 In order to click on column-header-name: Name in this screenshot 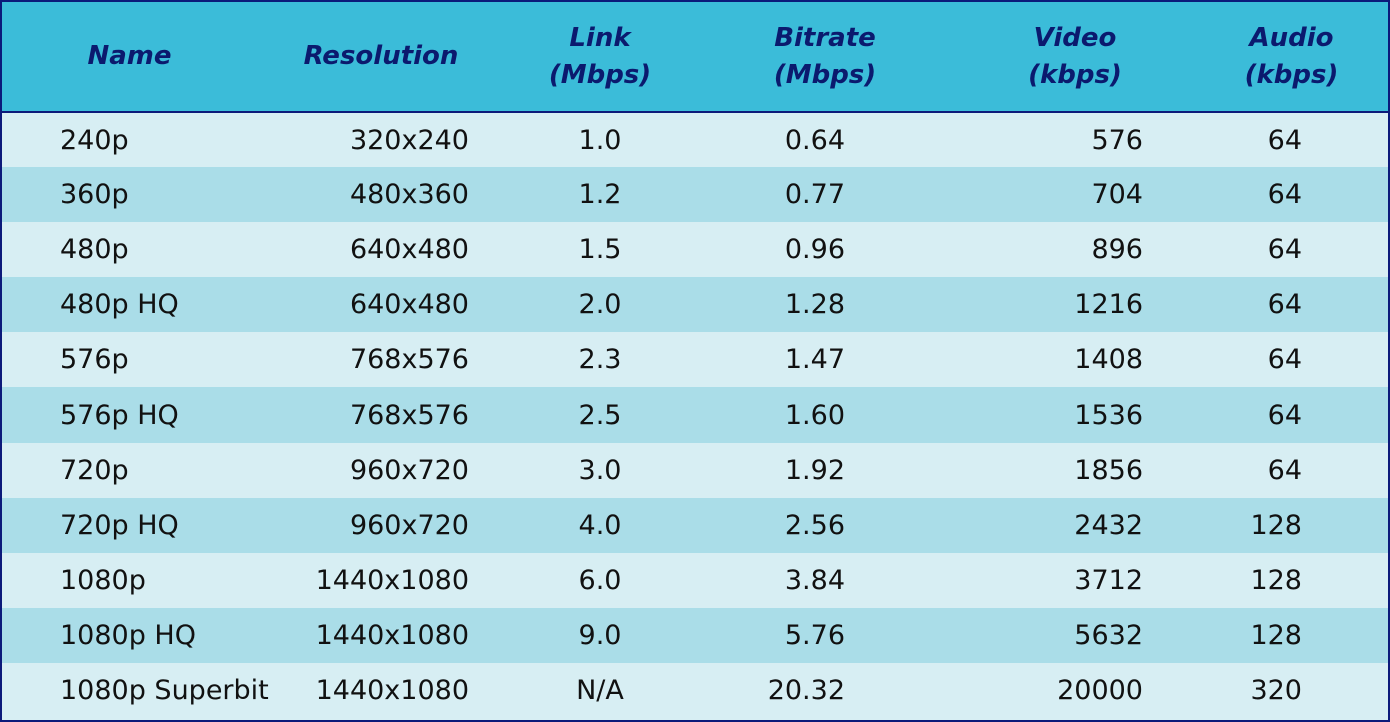, I will do `click(129, 57)`.